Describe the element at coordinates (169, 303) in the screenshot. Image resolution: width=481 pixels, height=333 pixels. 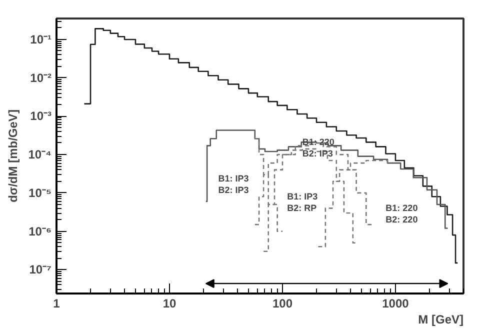
I see `x-tick-label: 10` at that location.